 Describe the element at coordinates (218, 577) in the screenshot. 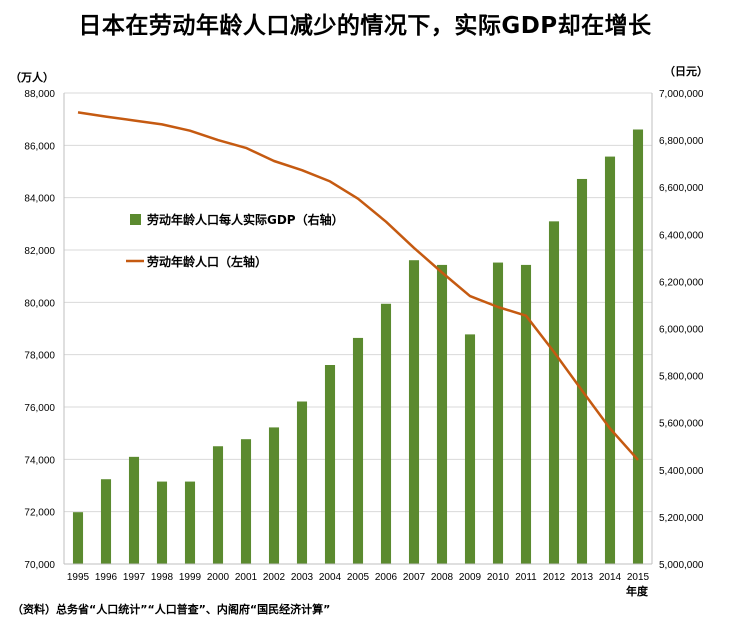

I see `x-tick-label: 2000` at that location.